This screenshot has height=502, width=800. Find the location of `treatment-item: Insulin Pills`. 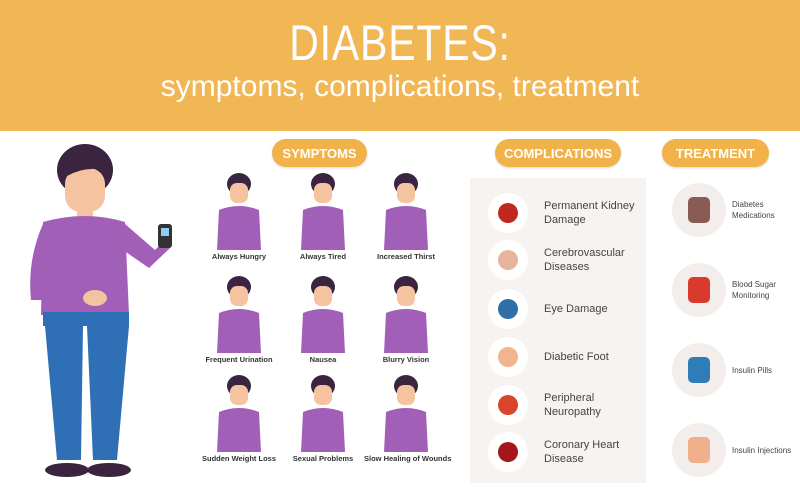

treatment-item: Insulin Pills is located at coordinates (732, 370).